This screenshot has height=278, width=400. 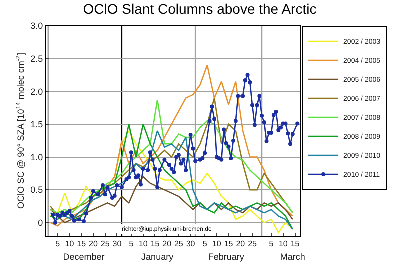 I want to click on y-tick-label: 3.0, so click(x=37, y=26).